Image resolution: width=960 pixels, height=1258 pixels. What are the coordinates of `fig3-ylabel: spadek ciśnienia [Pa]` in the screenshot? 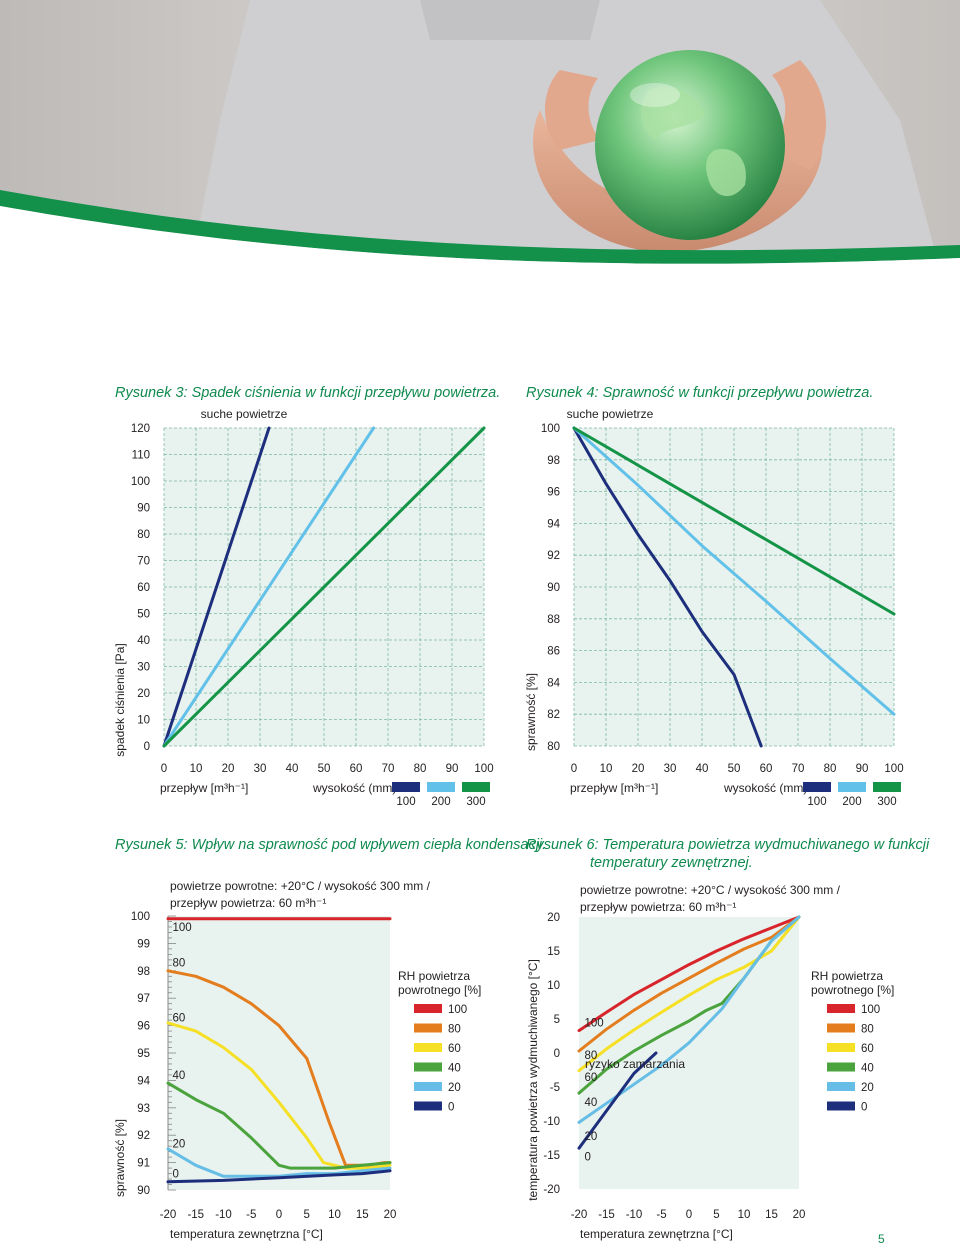 It's located at (120, 699).